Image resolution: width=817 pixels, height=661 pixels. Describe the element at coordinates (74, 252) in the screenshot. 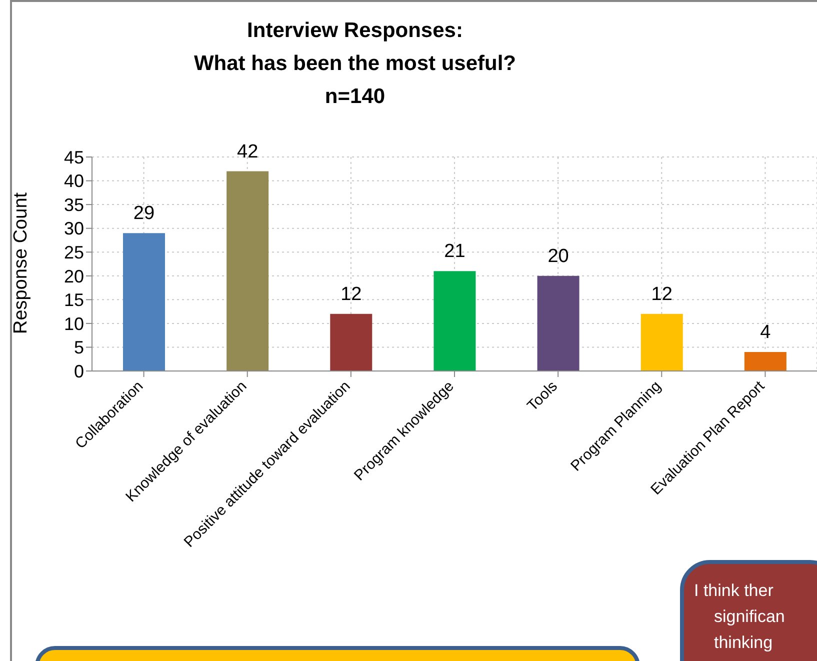

I see `y-tick-label: 25` at that location.